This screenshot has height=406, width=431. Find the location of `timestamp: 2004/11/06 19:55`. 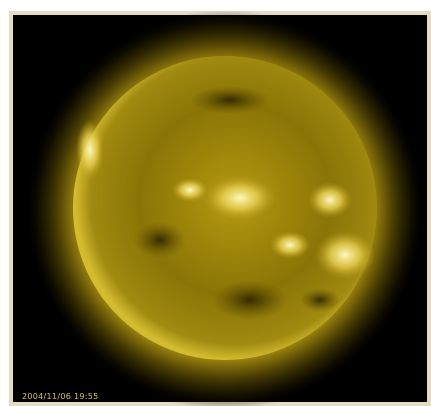

timestamp: 2004/11/06 19:55 is located at coordinates (60, 396).